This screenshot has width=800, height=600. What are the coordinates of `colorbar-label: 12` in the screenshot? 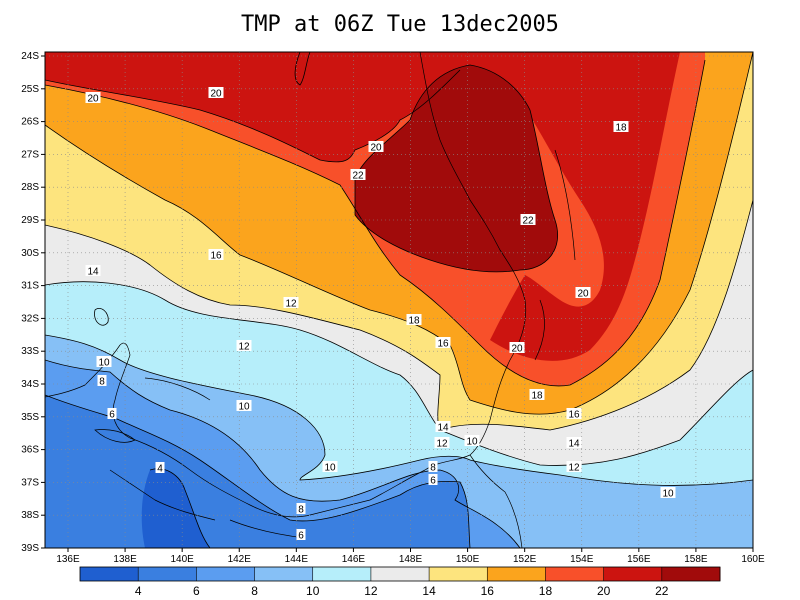 It's located at (371, 591).